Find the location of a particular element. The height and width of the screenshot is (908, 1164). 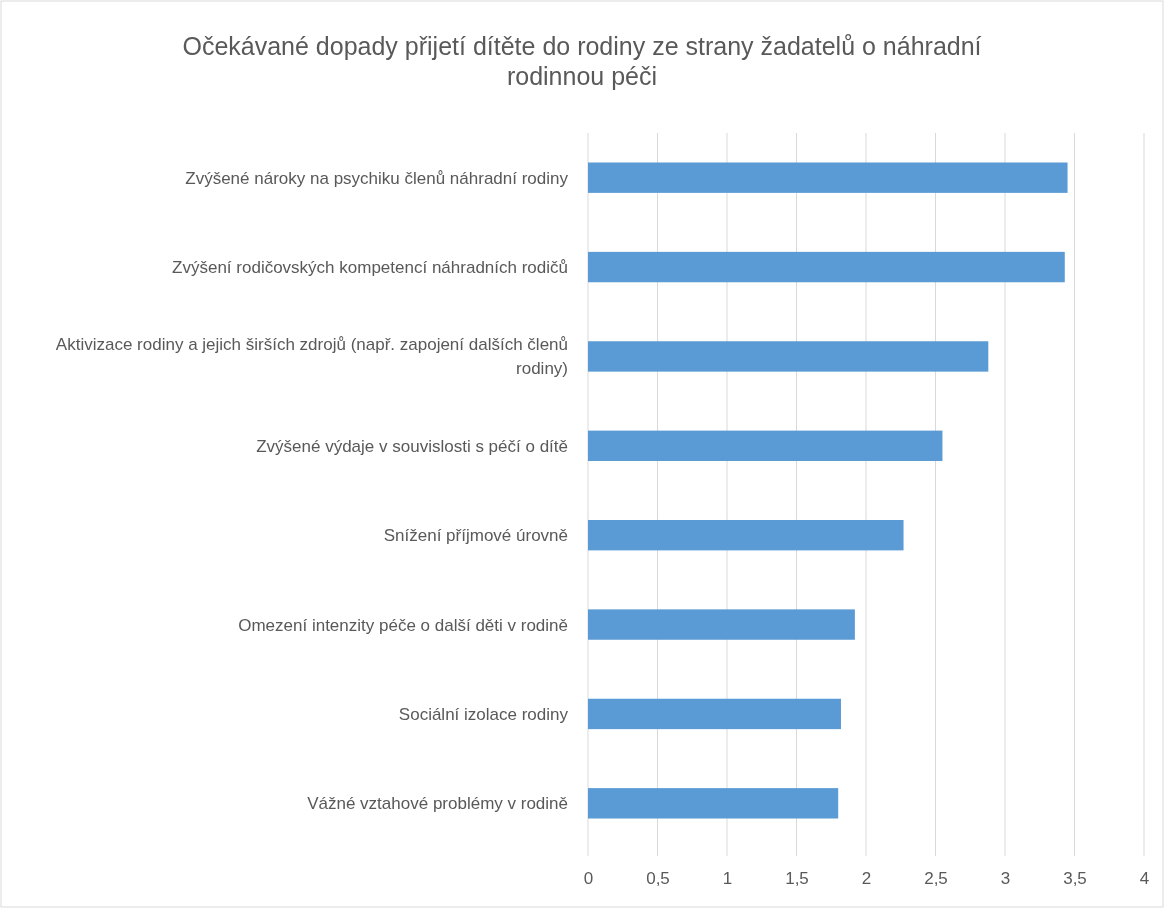

x-tick-label: 0 is located at coordinates (588, 879).